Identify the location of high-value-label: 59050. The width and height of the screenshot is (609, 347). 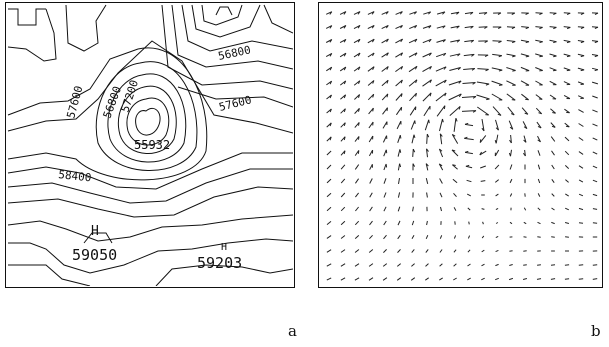
(94, 255).